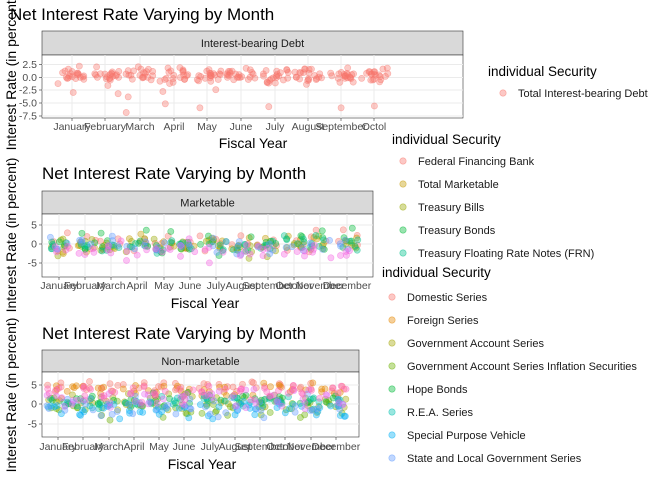 The height and width of the screenshot is (480, 672). What do you see at coordinates (207, 204) in the screenshot?
I see `facet-label: Marketable` at bounding box center [207, 204].